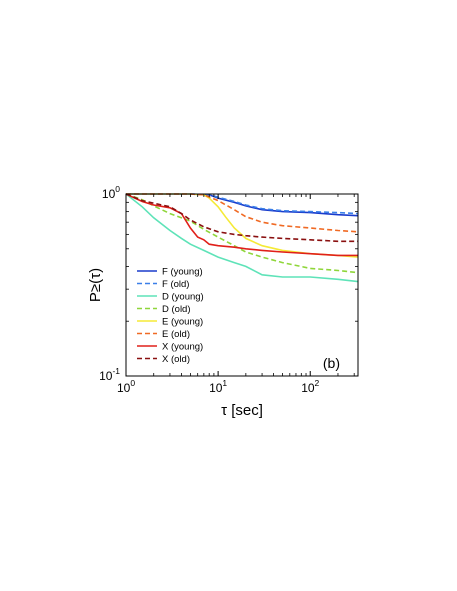  What do you see at coordinates (218, 386) in the screenshot?
I see `x-tick-label-1: 10¹` at bounding box center [218, 386].